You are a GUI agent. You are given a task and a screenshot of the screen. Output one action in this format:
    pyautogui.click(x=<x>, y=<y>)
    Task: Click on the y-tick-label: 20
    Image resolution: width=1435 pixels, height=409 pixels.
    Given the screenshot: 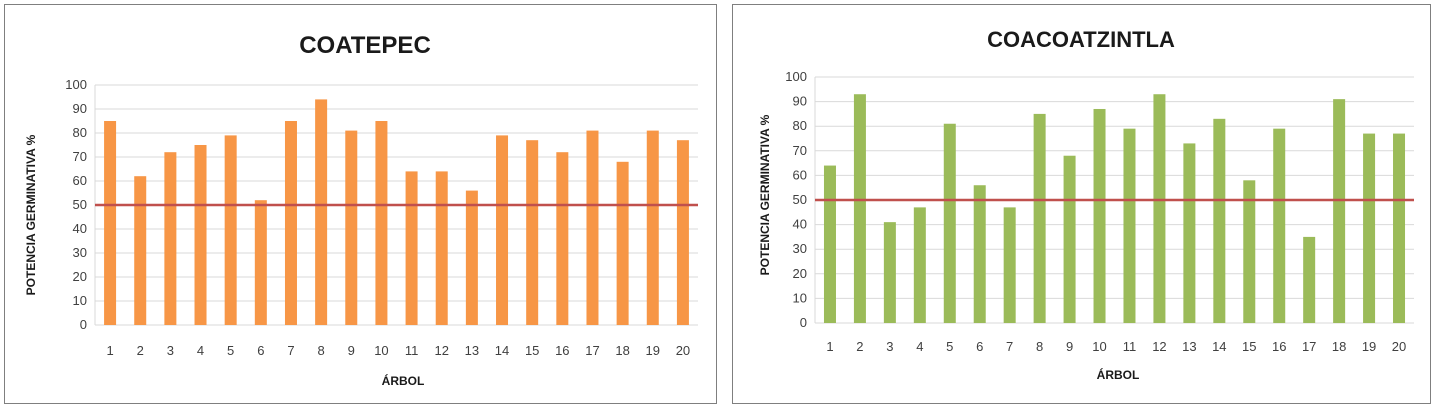 What is the action you would take?
    pyautogui.click(x=800, y=273)
    